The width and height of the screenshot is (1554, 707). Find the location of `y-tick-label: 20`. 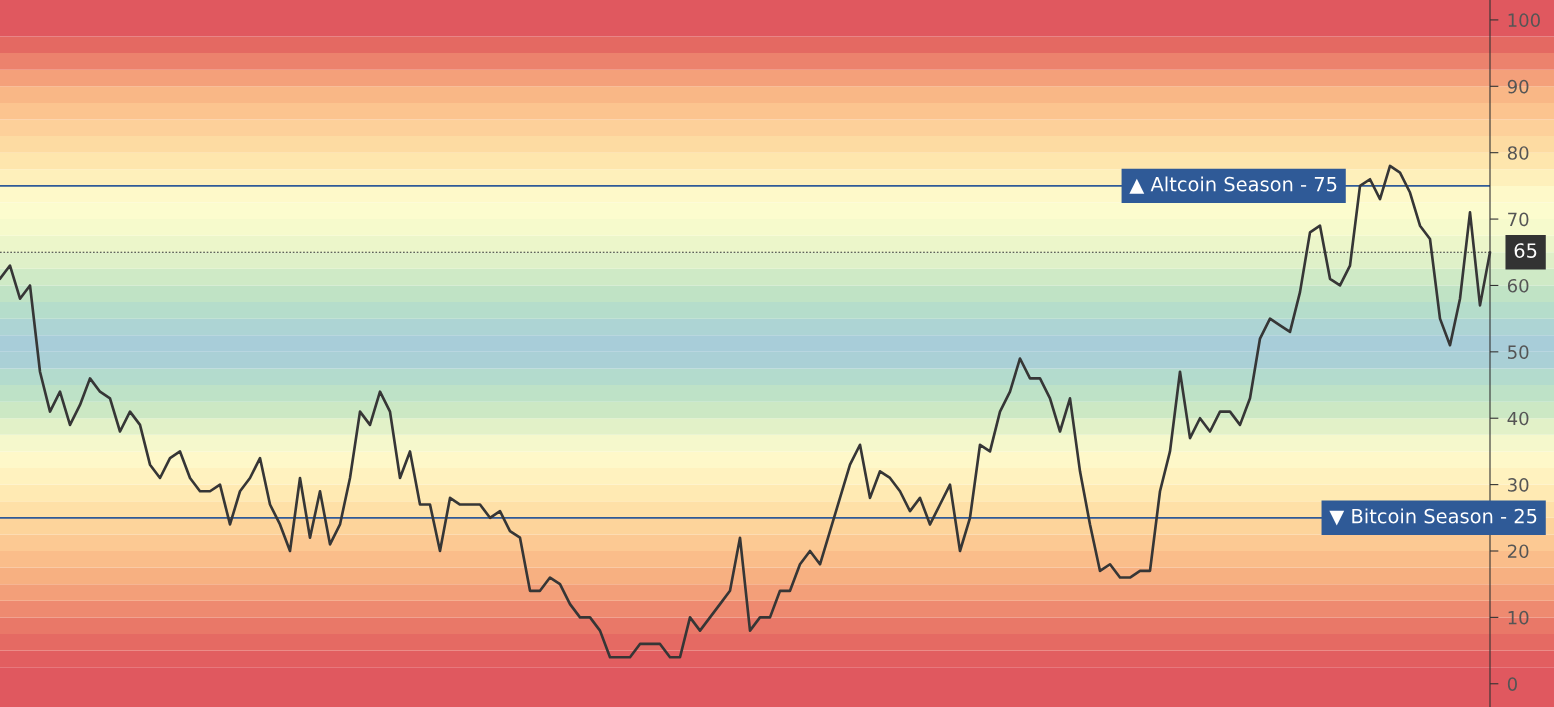

y-tick-label: 20 is located at coordinates (1518, 551).